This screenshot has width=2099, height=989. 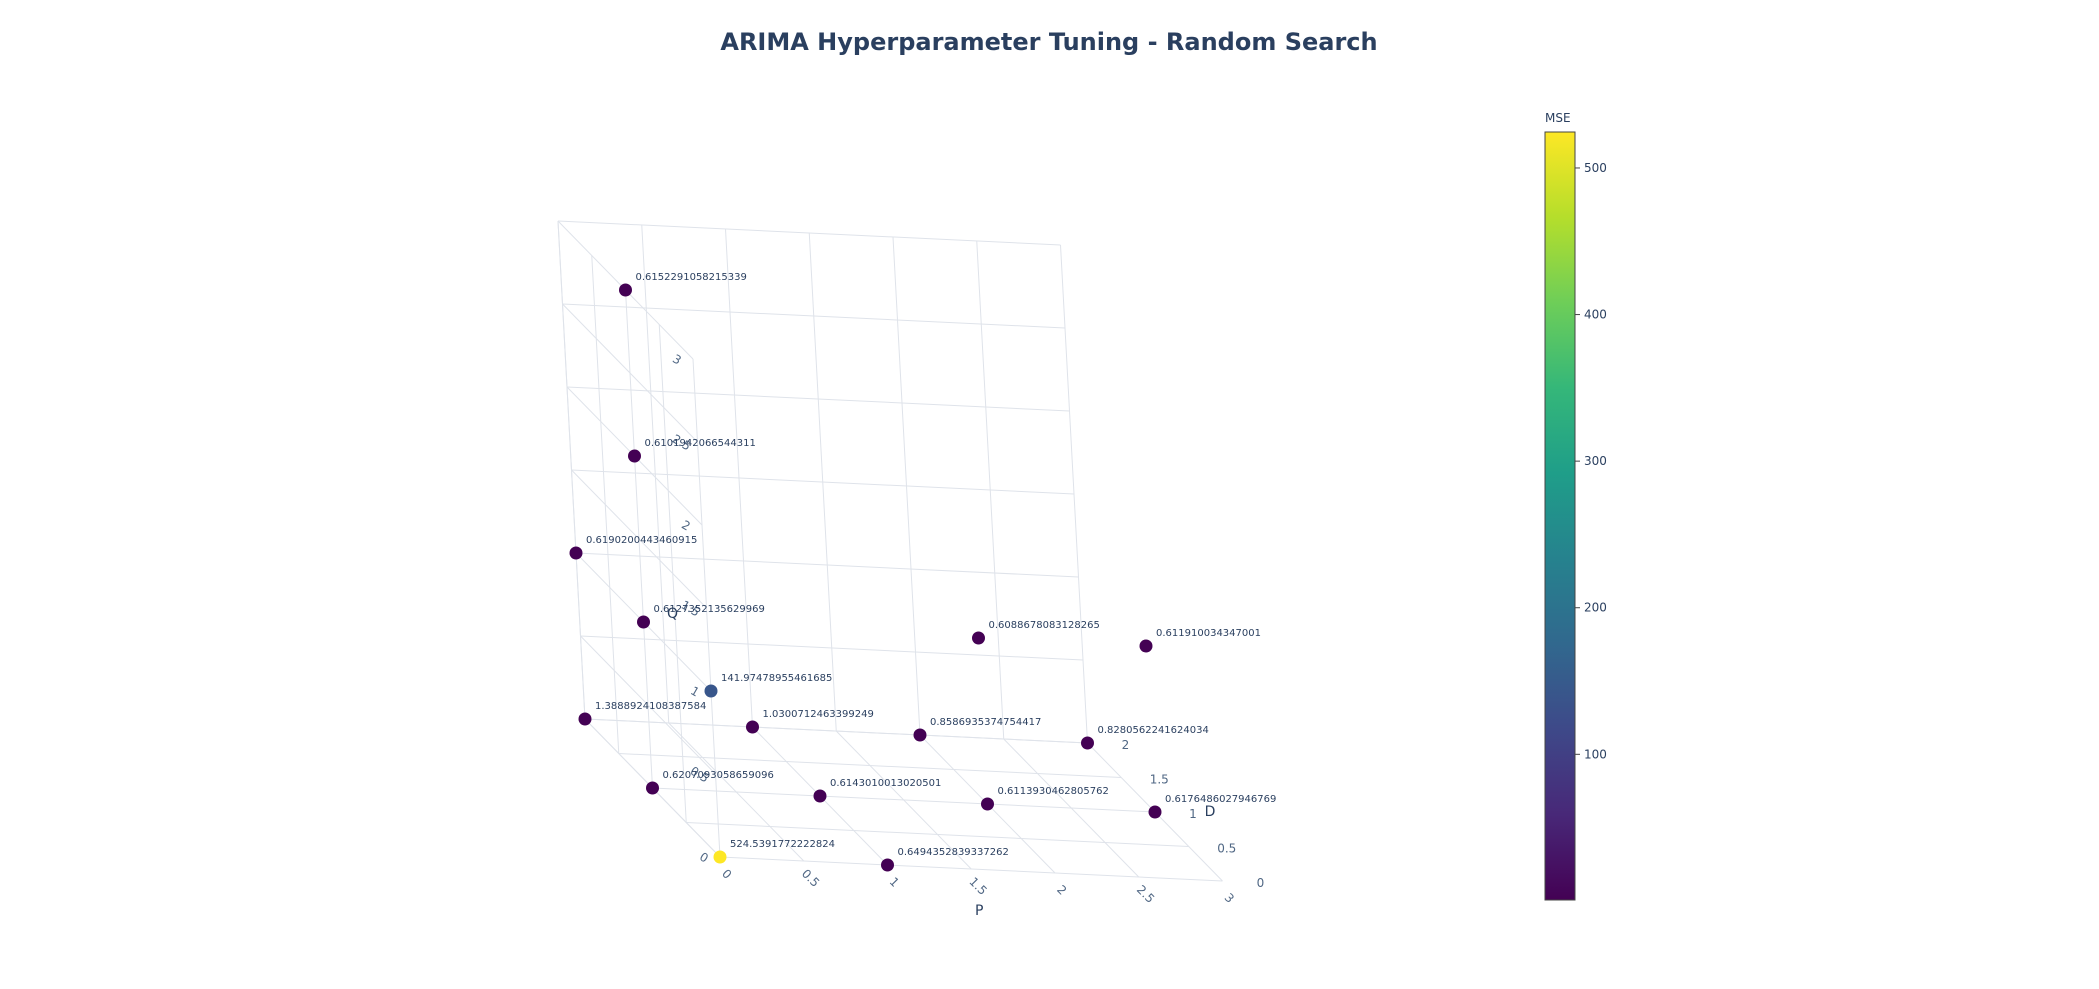 What do you see at coordinates (1053, 791) in the screenshot?
I see `data-point-label: 0.6113930462805762` at bounding box center [1053, 791].